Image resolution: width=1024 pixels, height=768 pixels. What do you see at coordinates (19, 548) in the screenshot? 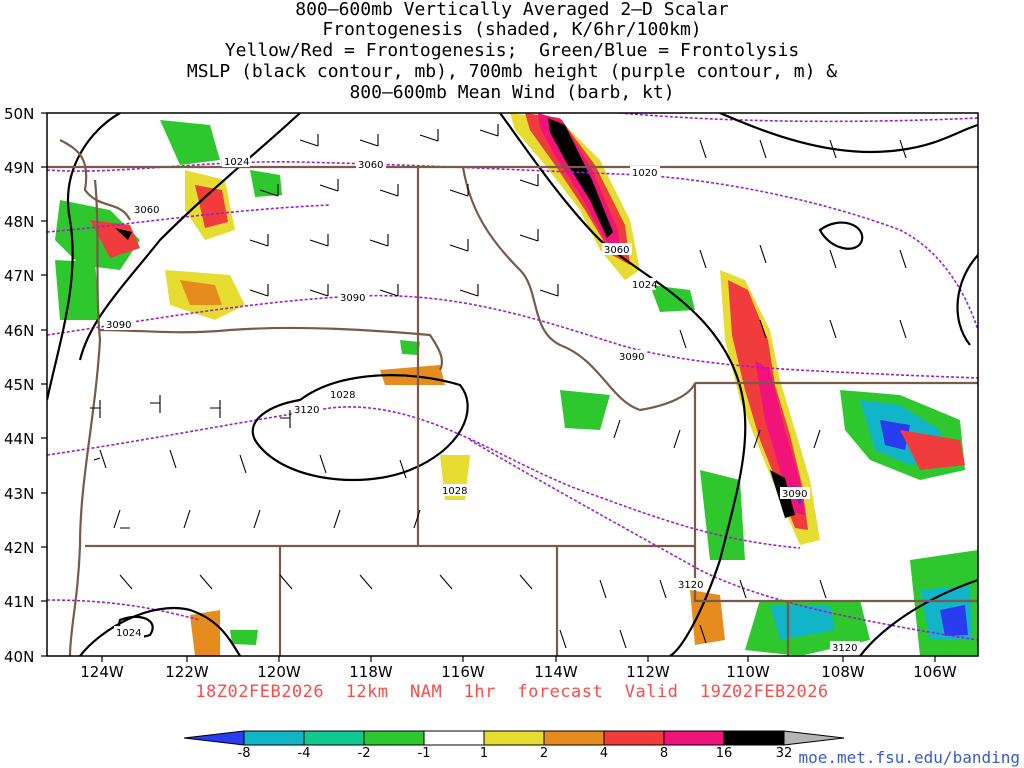
I see `lat-label: 42N` at bounding box center [19, 548].